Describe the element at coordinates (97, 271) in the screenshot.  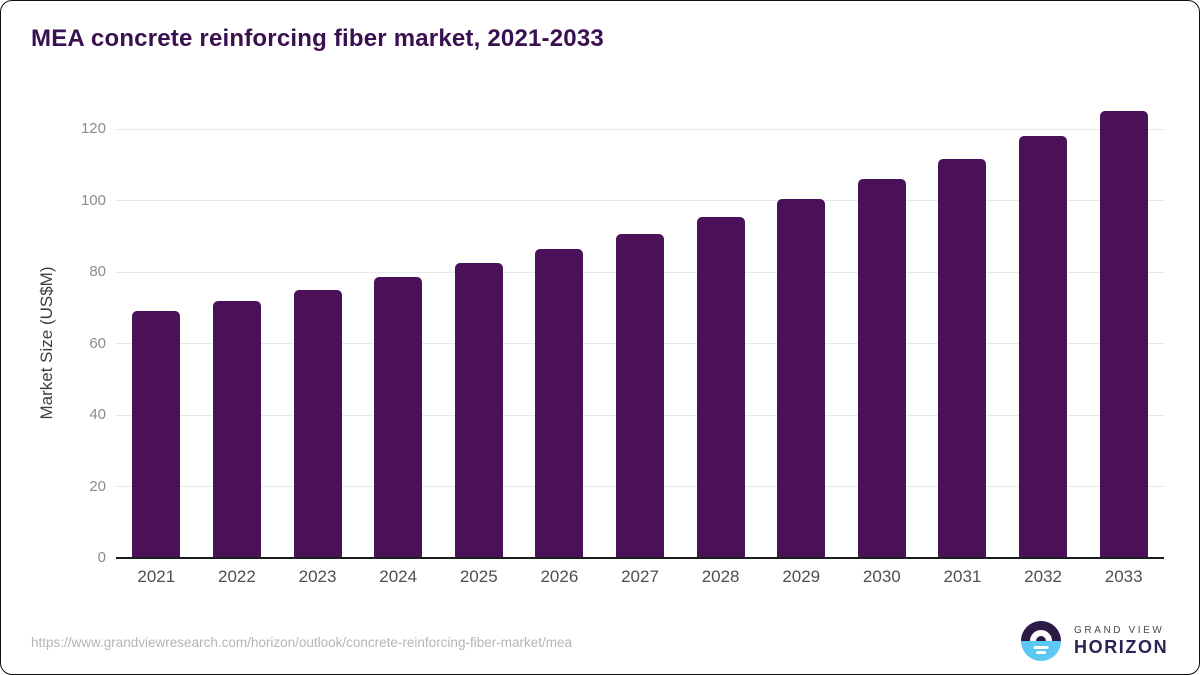
I see `y-tick-label: 80` at that location.